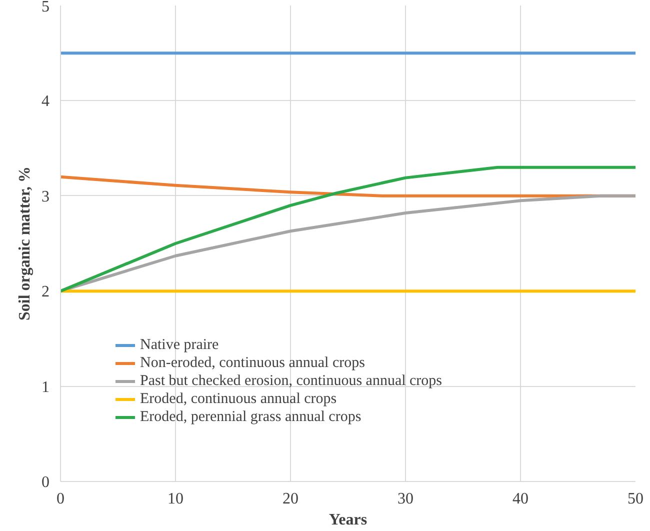 This screenshot has height=531, width=650. What do you see at coordinates (176, 499) in the screenshot?
I see `x-tick-label: 10` at bounding box center [176, 499].